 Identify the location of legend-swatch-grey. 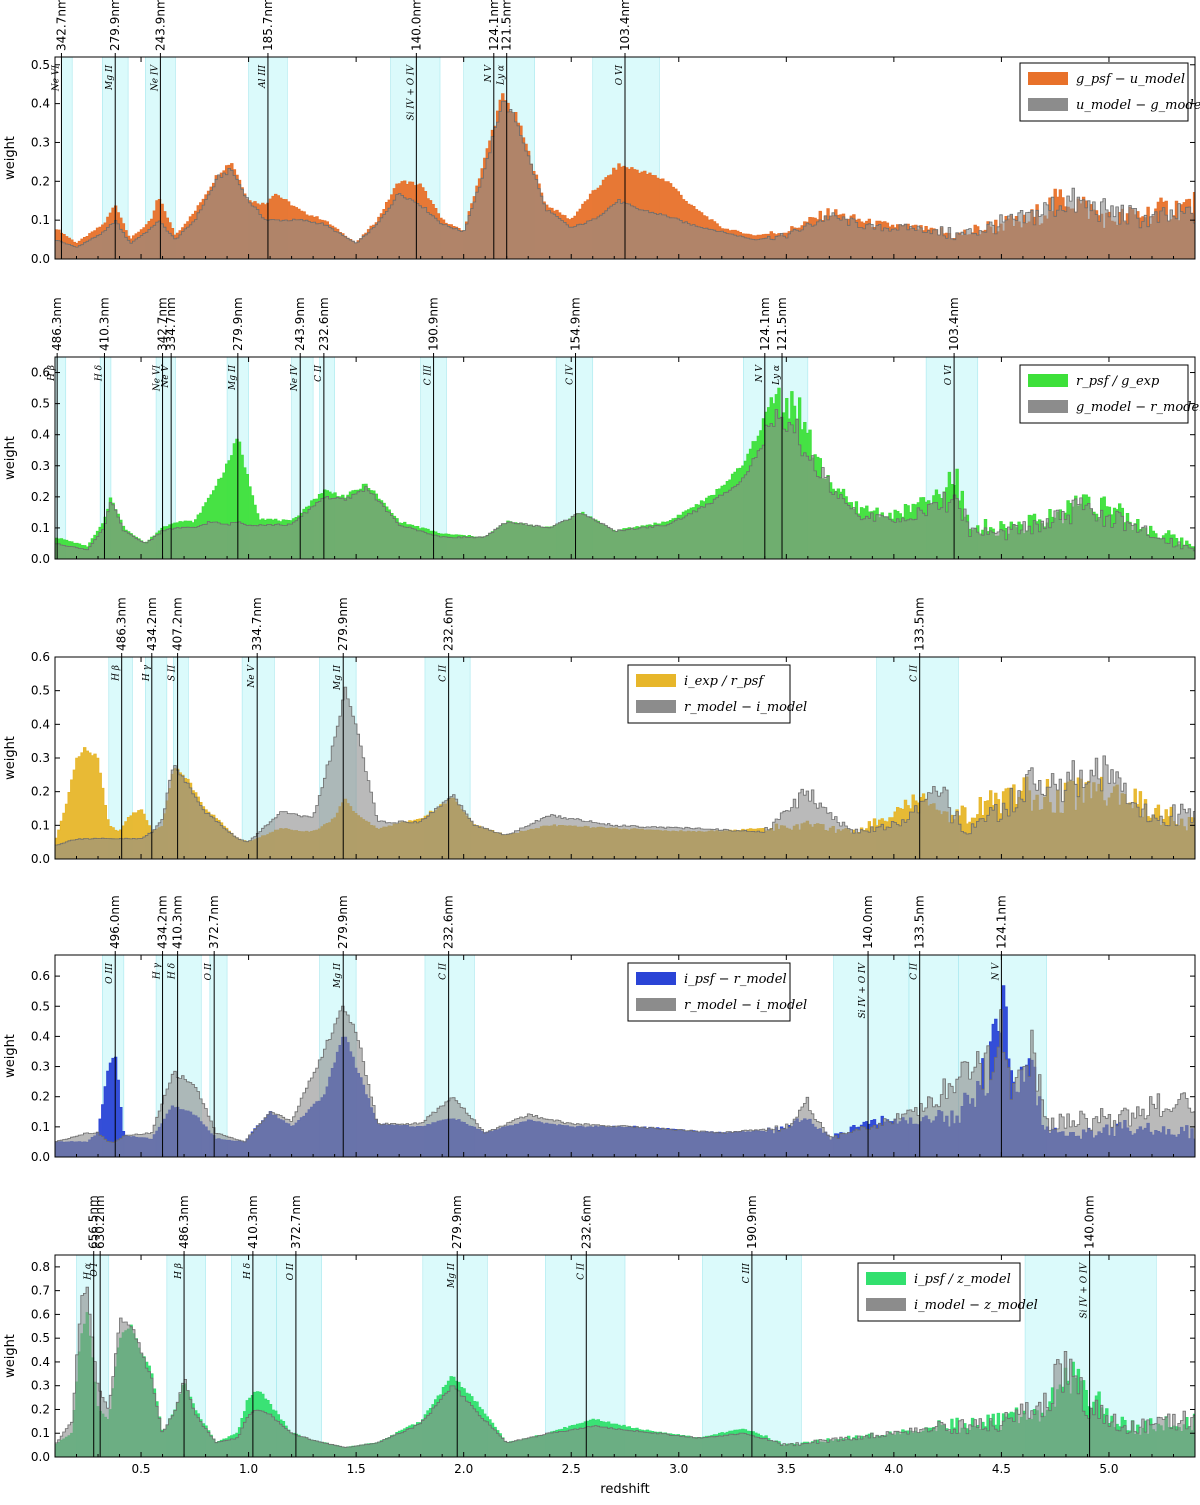
(656, 706).